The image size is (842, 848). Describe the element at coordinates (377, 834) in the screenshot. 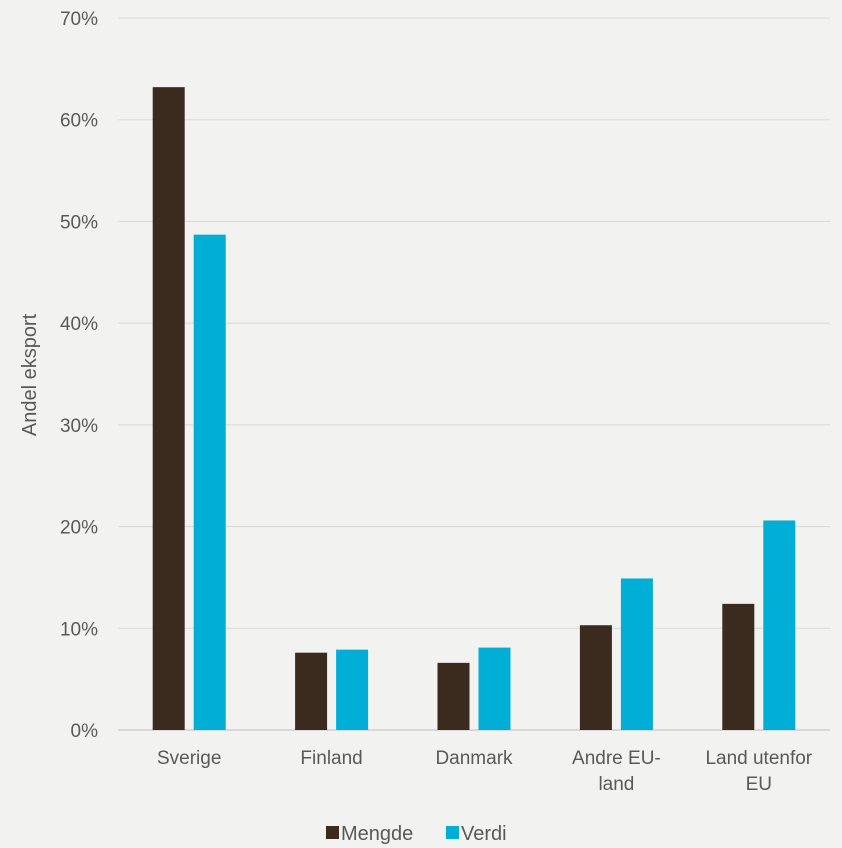

I see `legend-label: Mengde` at that location.